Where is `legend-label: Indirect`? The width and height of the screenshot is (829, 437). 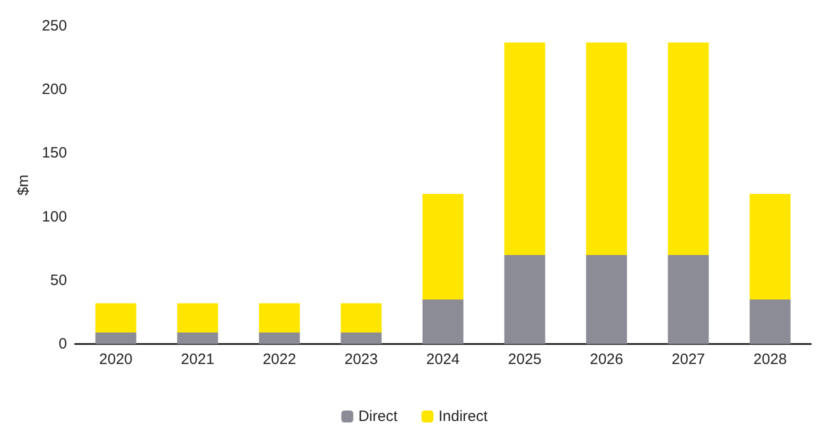
legend-label: Indirect is located at coordinates (463, 416).